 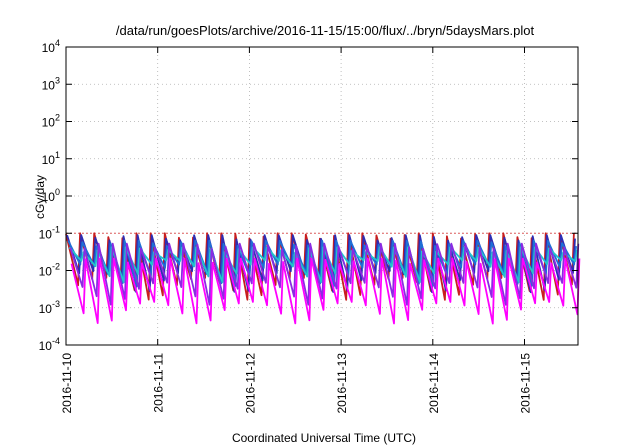 I want to click on y-tick-label: 10⁻³, so click(x=49, y=307).